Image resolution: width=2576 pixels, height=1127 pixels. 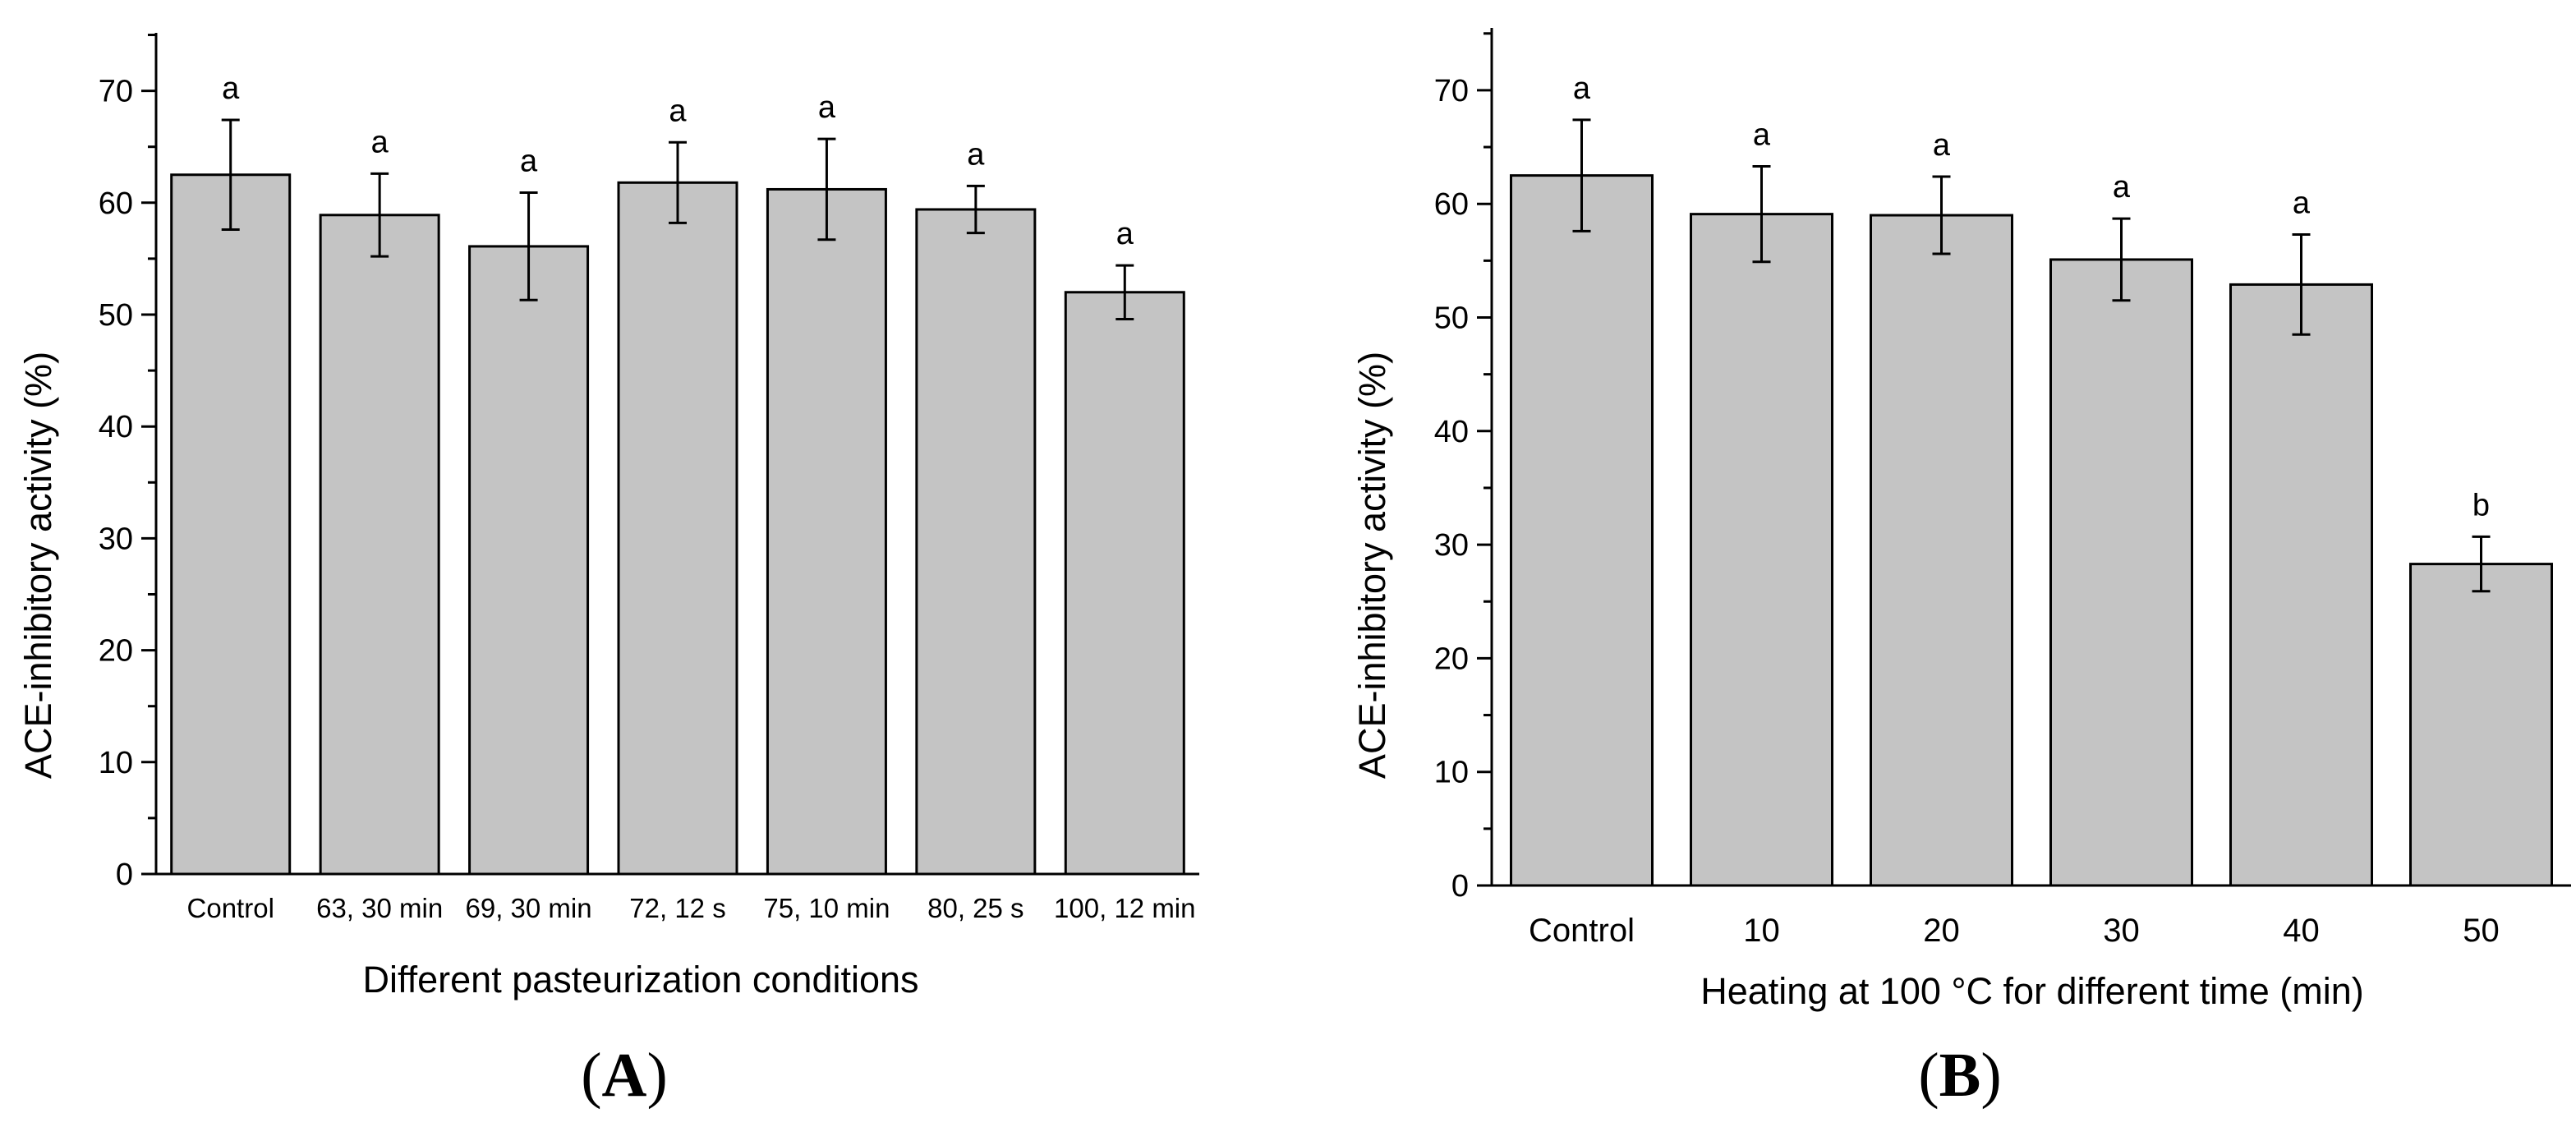 What do you see at coordinates (380, 142) in the screenshot?
I see `significance-label-a-1: a` at bounding box center [380, 142].